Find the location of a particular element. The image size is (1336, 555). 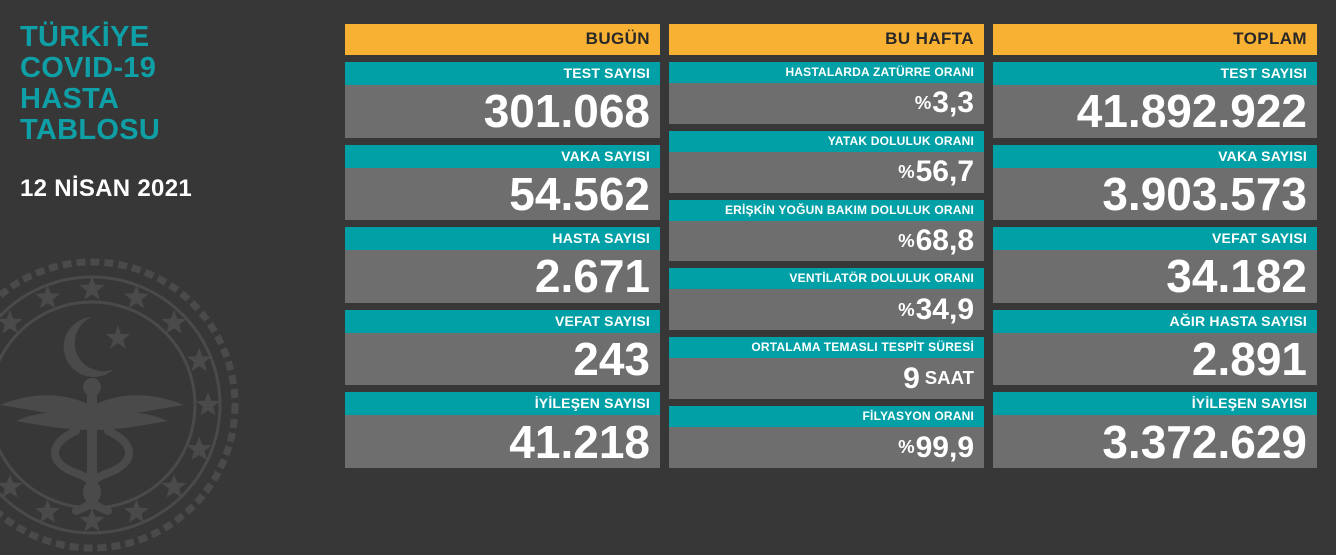

stat-value: % 56,7 is located at coordinates (826, 172).